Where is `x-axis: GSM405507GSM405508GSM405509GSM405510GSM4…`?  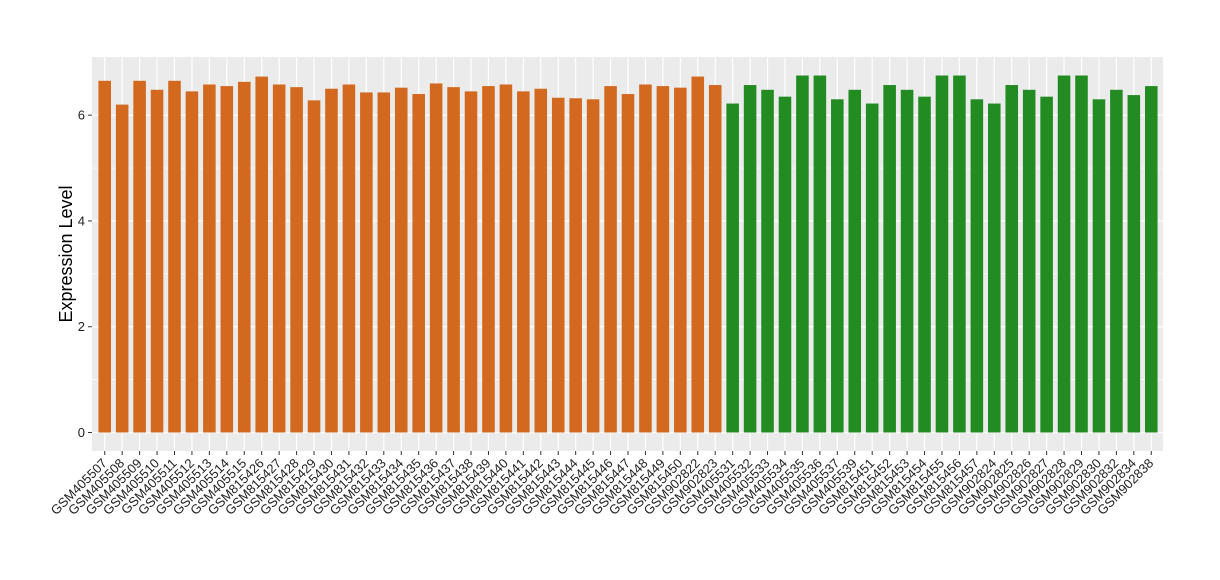
x-axis: GSM405507GSM405508GSM405509GSM405510GSM4… is located at coordinates (602, 484).